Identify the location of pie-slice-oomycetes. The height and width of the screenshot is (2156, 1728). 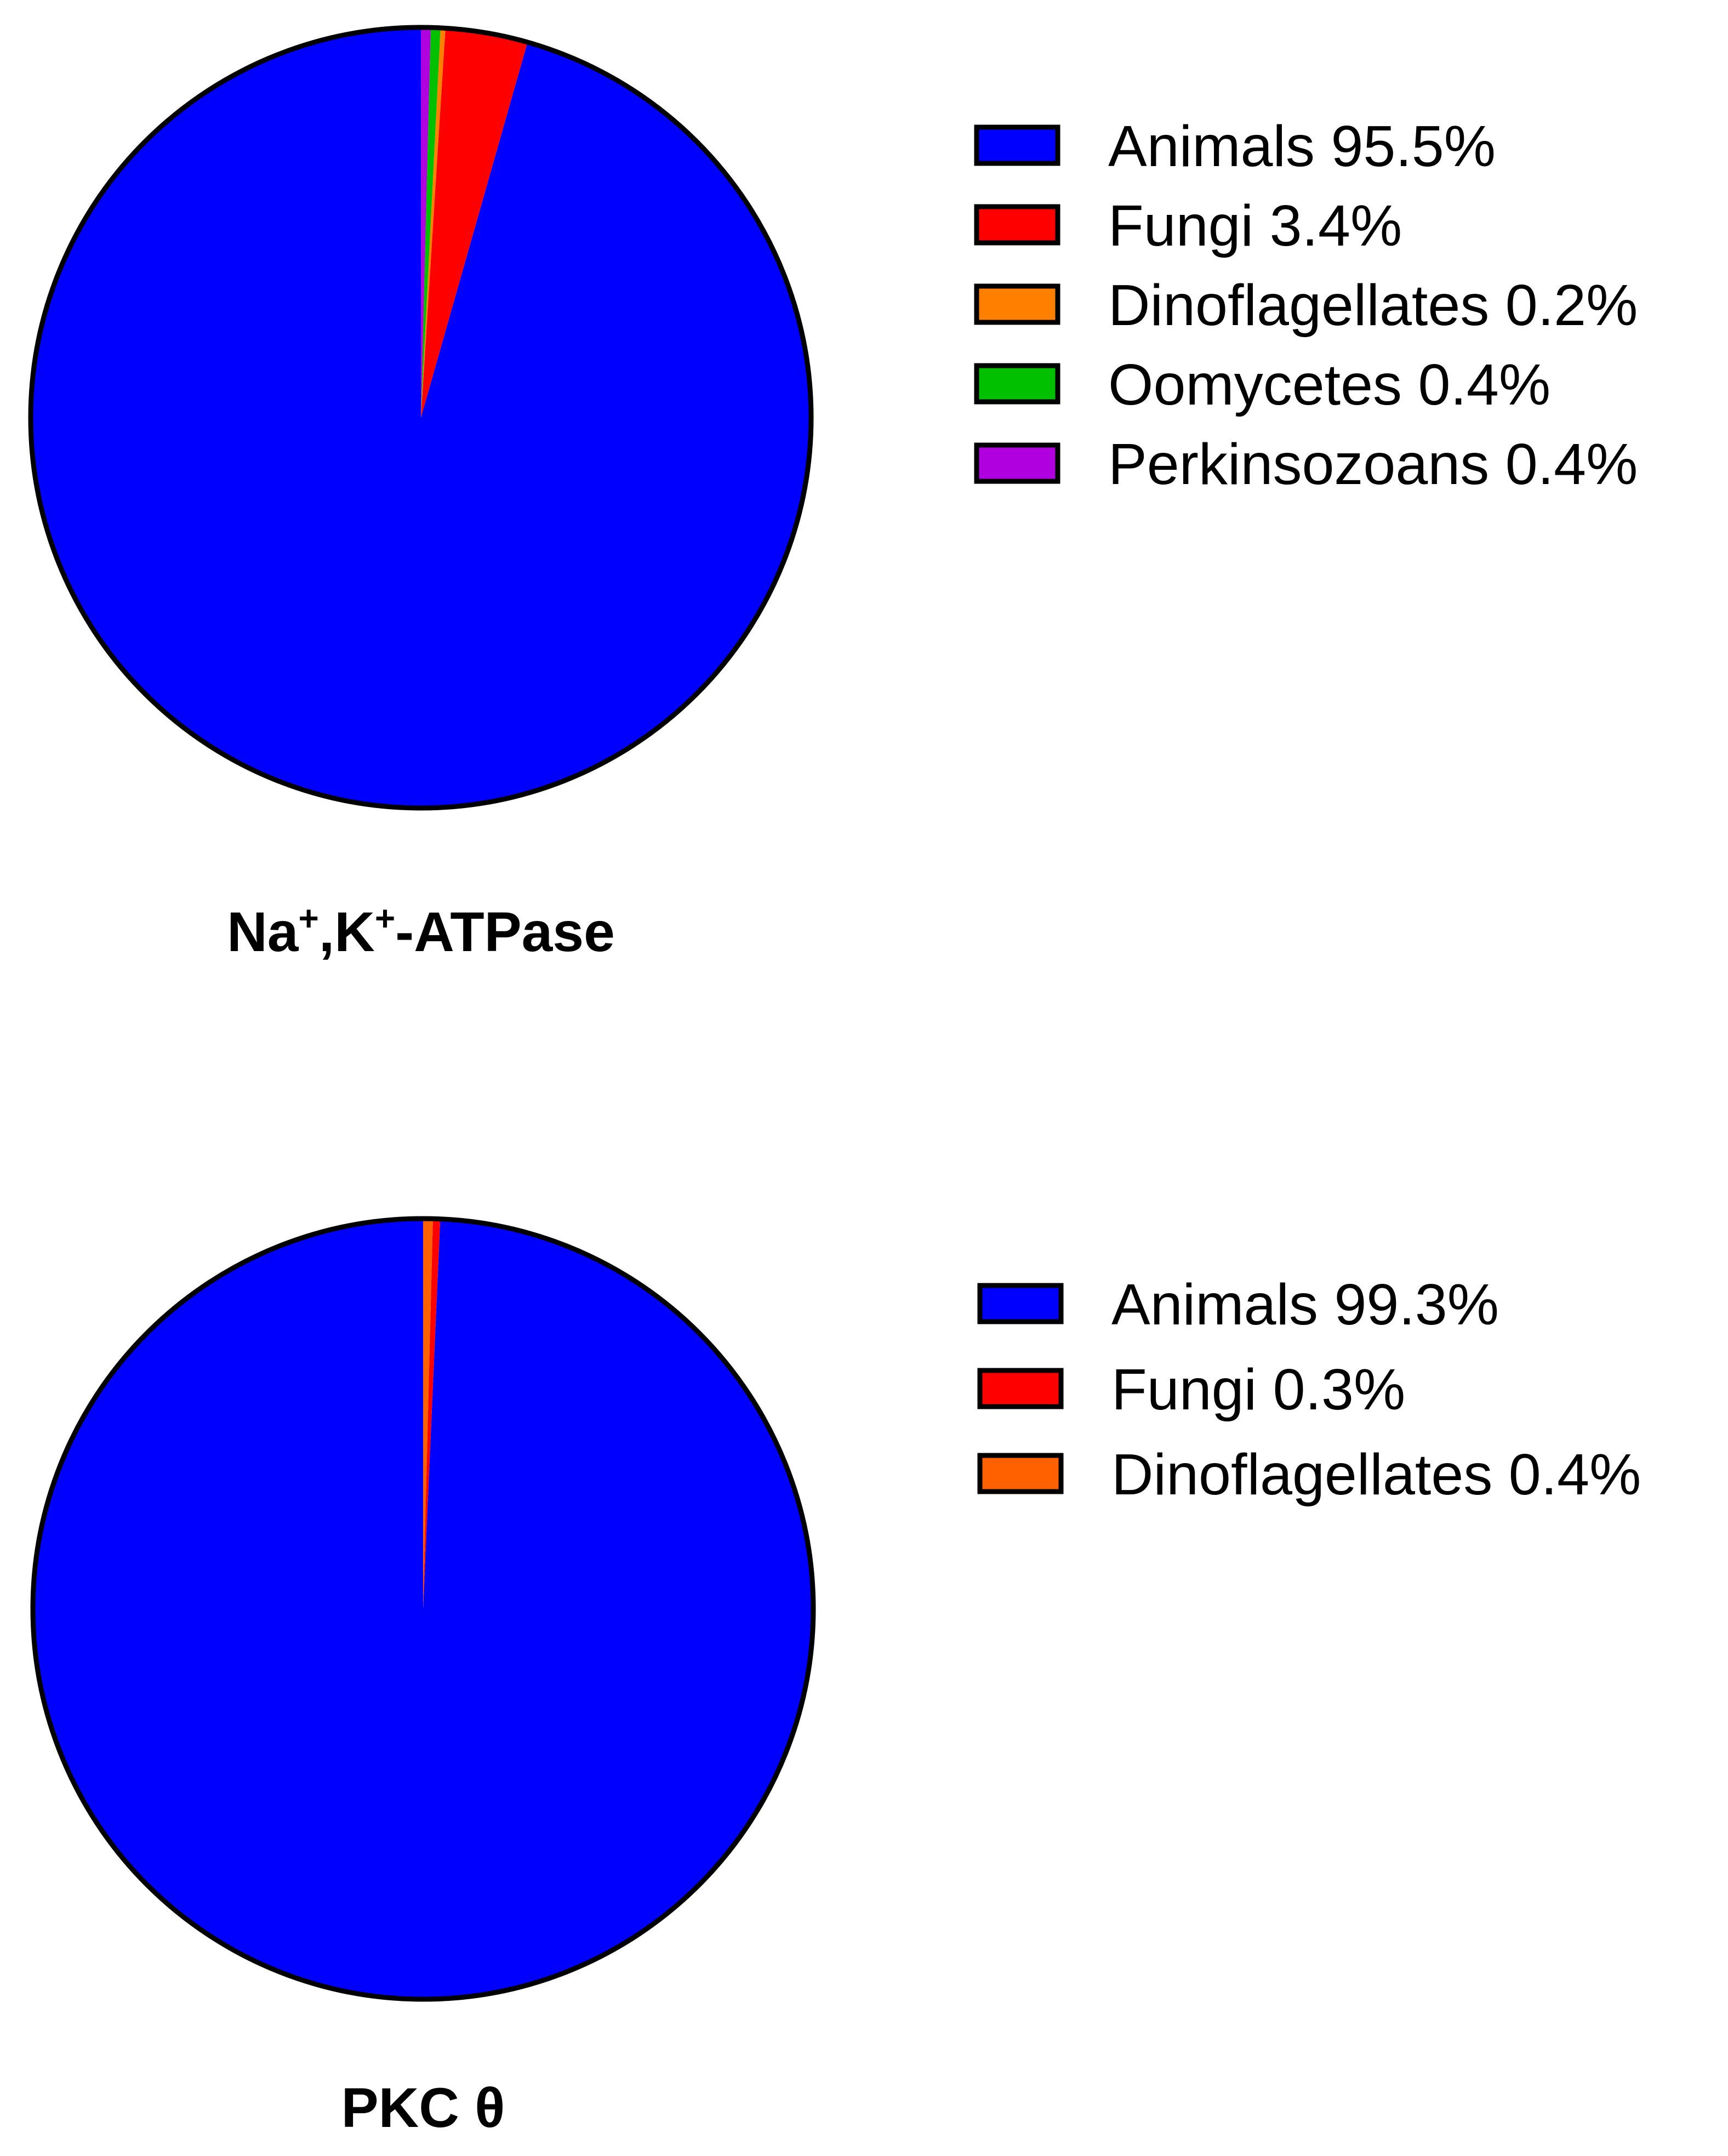
(431, 222).